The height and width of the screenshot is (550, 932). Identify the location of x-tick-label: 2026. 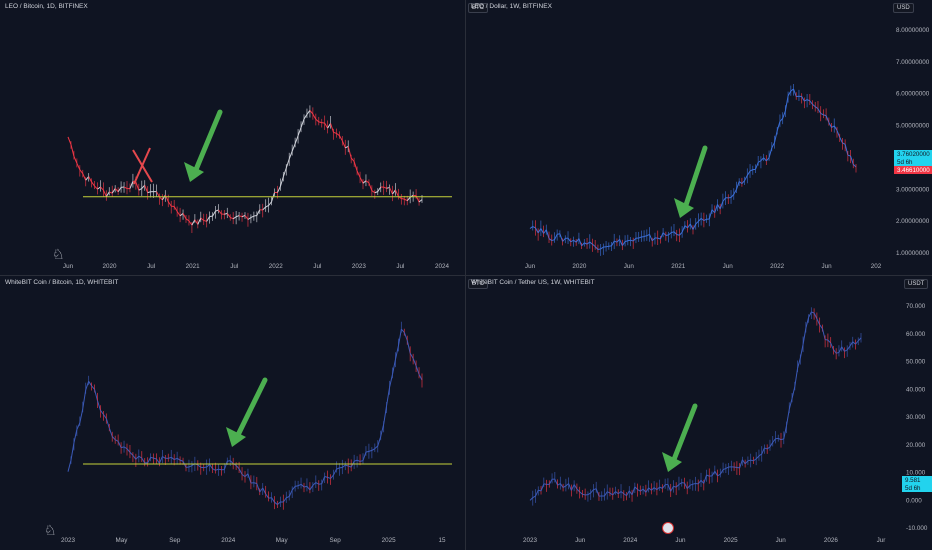
(831, 540).